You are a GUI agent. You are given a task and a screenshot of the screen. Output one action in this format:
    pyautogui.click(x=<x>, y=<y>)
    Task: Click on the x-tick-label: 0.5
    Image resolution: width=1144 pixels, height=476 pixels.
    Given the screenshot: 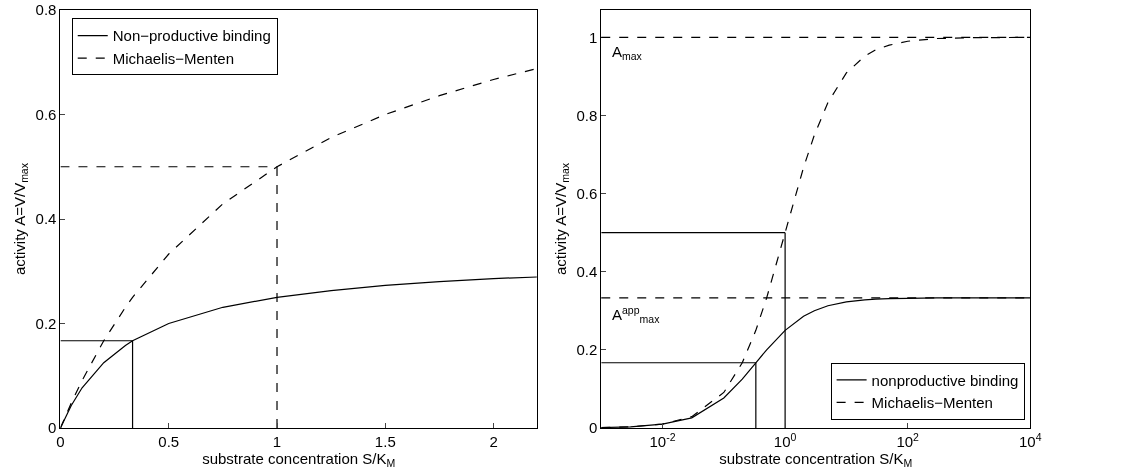 What is the action you would take?
    pyautogui.click(x=169, y=441)
    